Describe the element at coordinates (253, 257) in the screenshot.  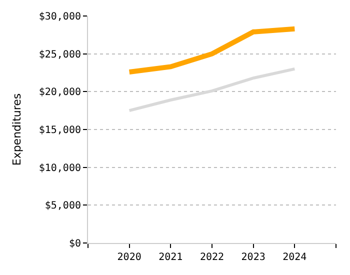
I see `x-tick-label: 2023` at that location.